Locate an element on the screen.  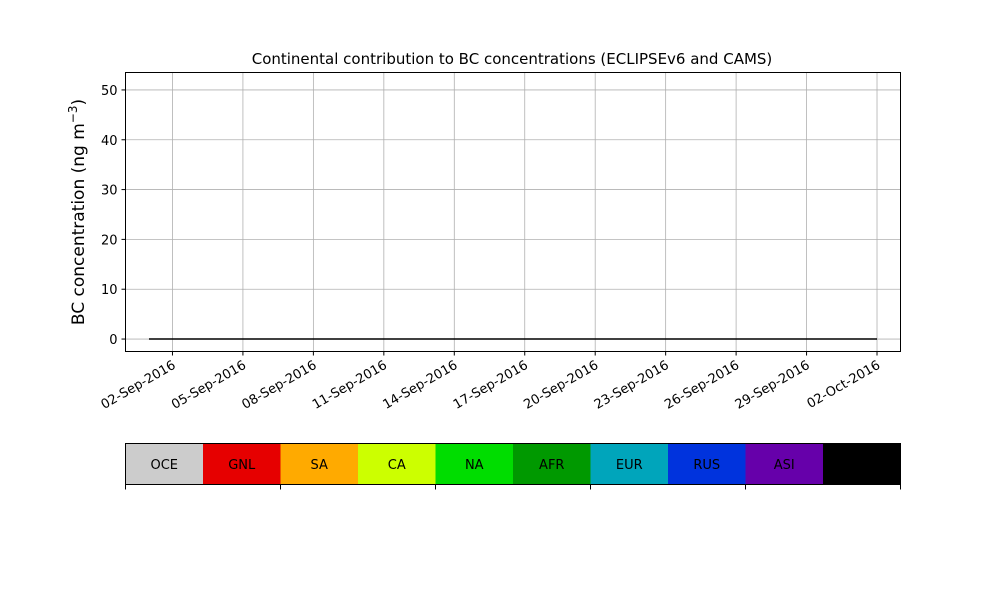
x-tick-label: 05-Sep-2016 is located at coordinates (209, 385).